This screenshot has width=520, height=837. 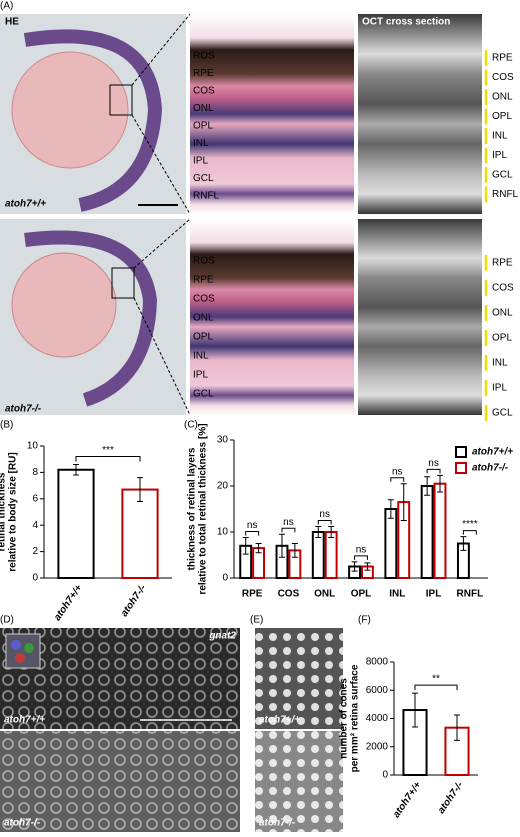 I want to click on y-tick-label: 8, so click(x=35, y=472).